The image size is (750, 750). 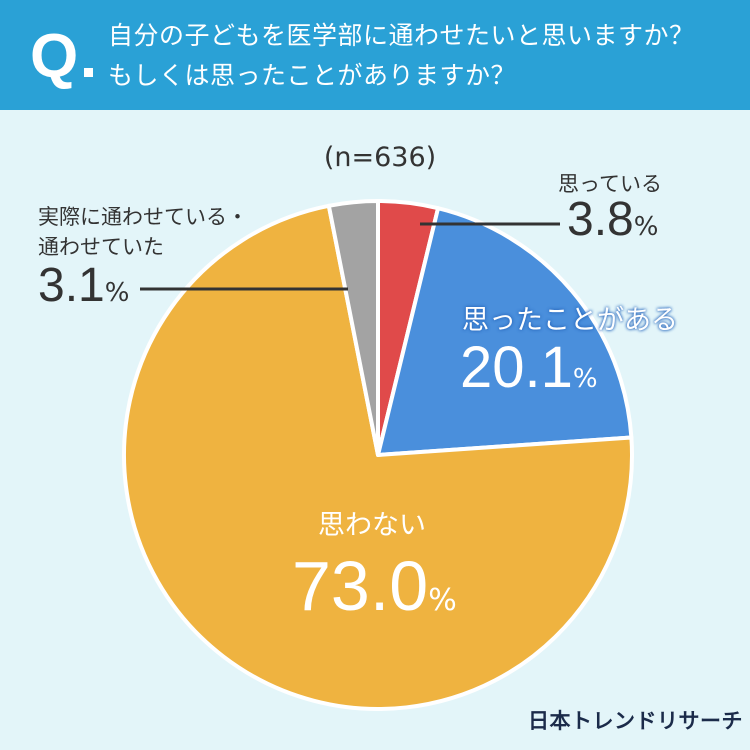 I want to click on slice-2-label: 思ったことがある, so click(x=570, y=320).